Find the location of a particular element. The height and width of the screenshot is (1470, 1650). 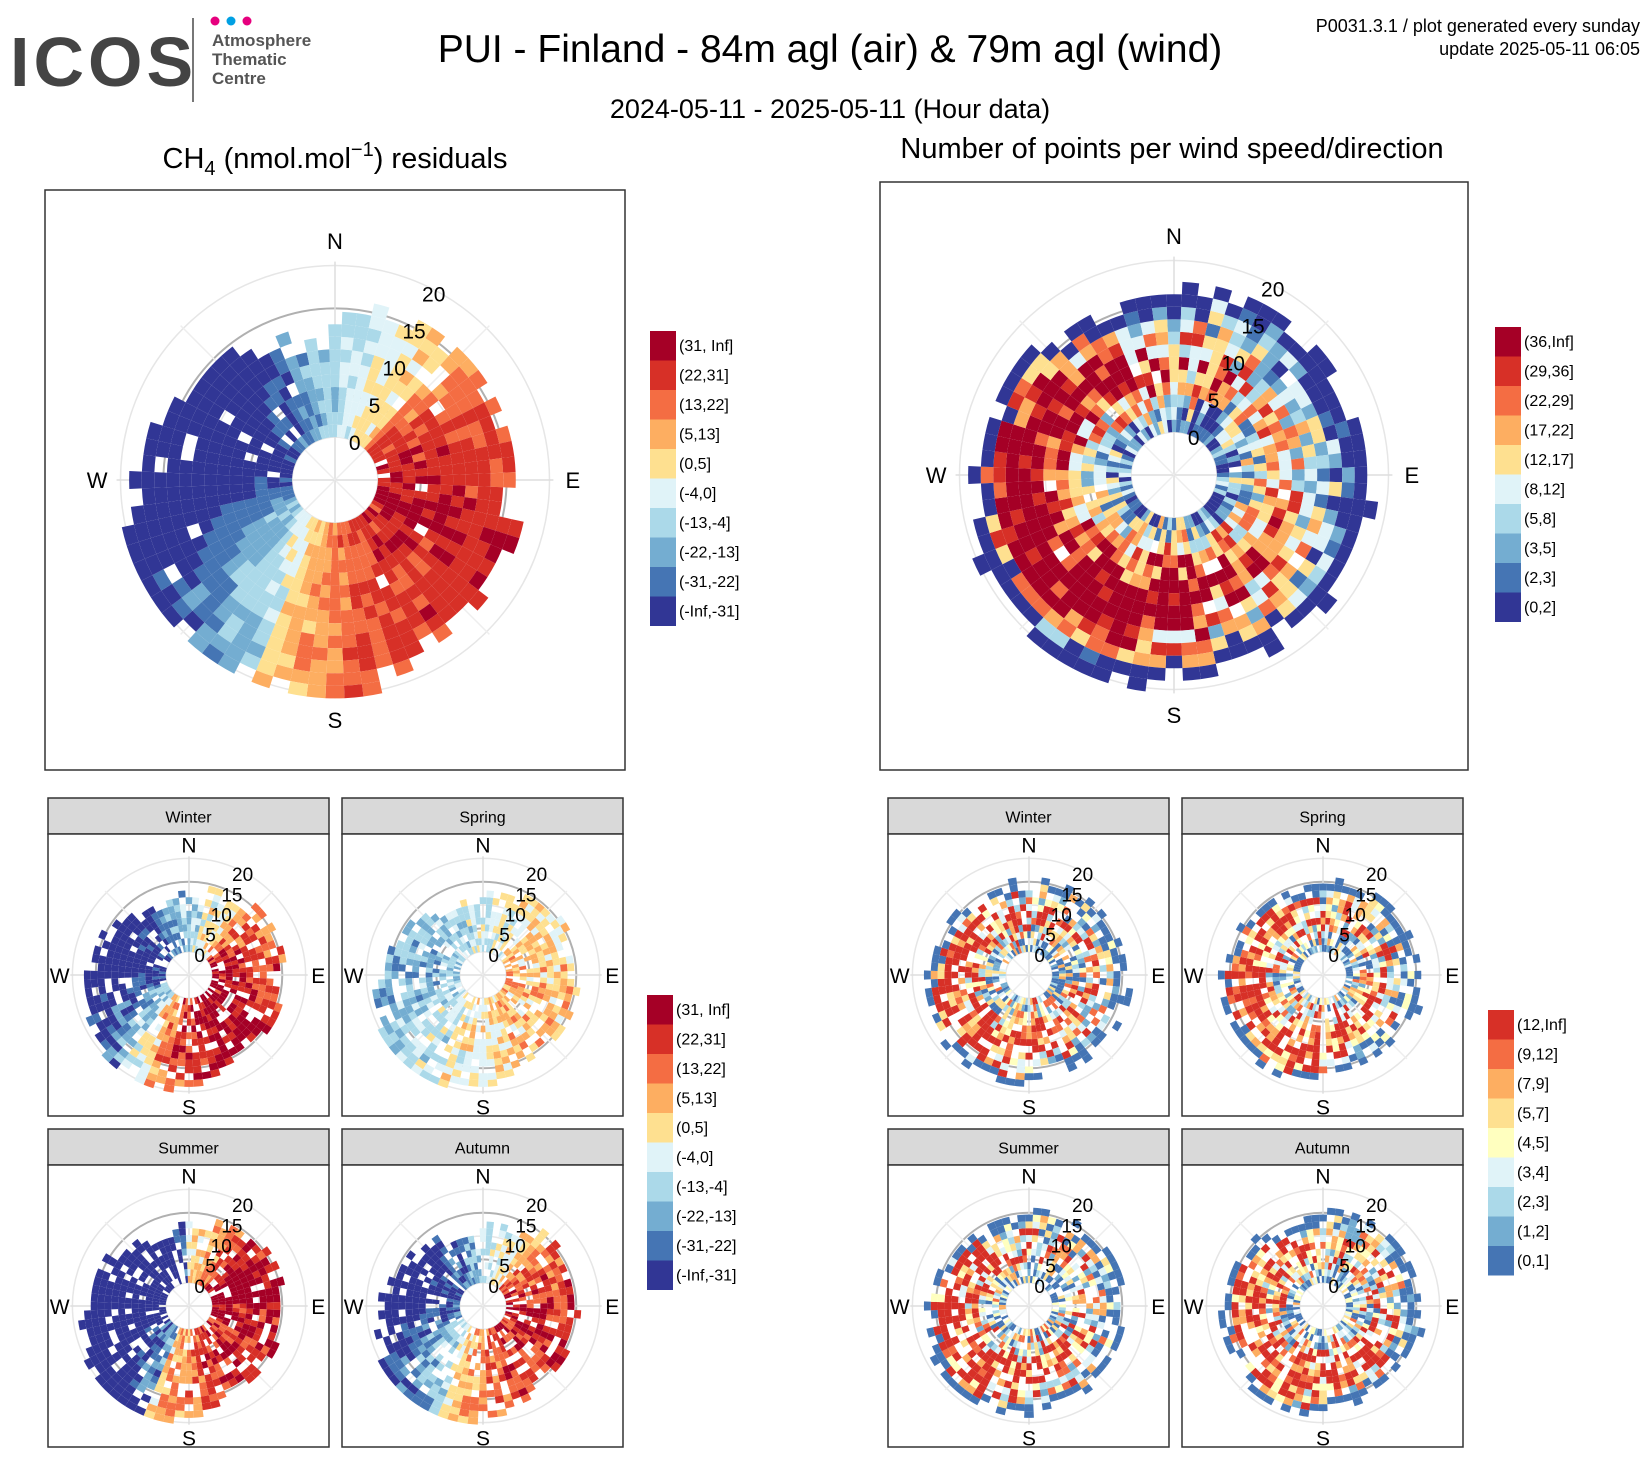

facet-label: Summer is located at coordinates (188, 1148).